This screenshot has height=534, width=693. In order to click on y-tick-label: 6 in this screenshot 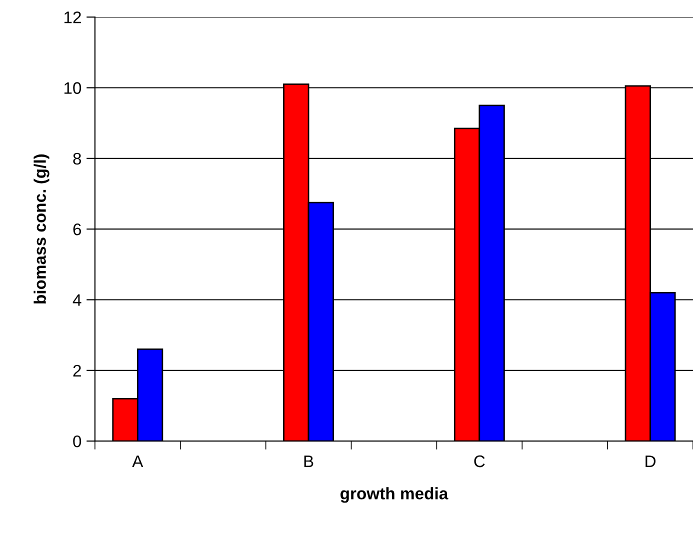, I will do `click(77, 229)`.